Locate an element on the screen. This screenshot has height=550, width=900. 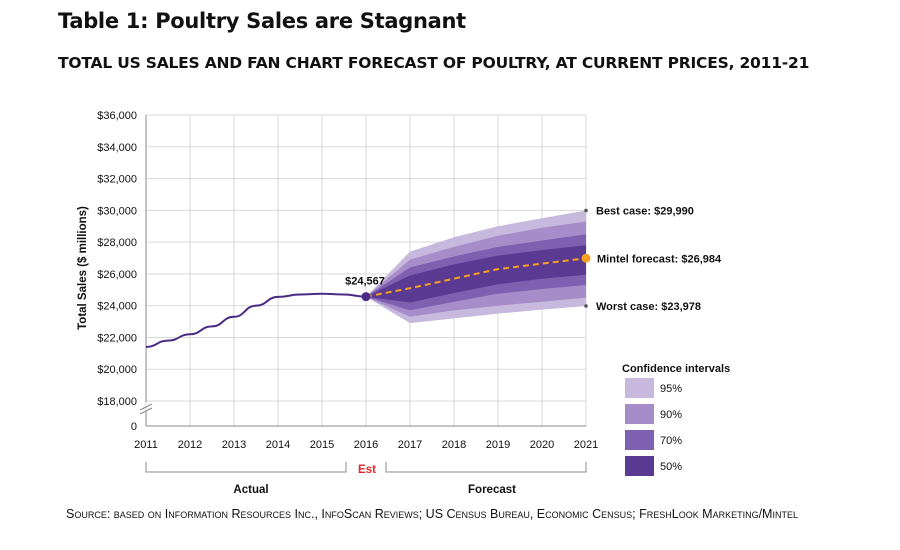
mintel-forecast-label: Mintel forecast: $26,984 is located at coordinates (659, 259).